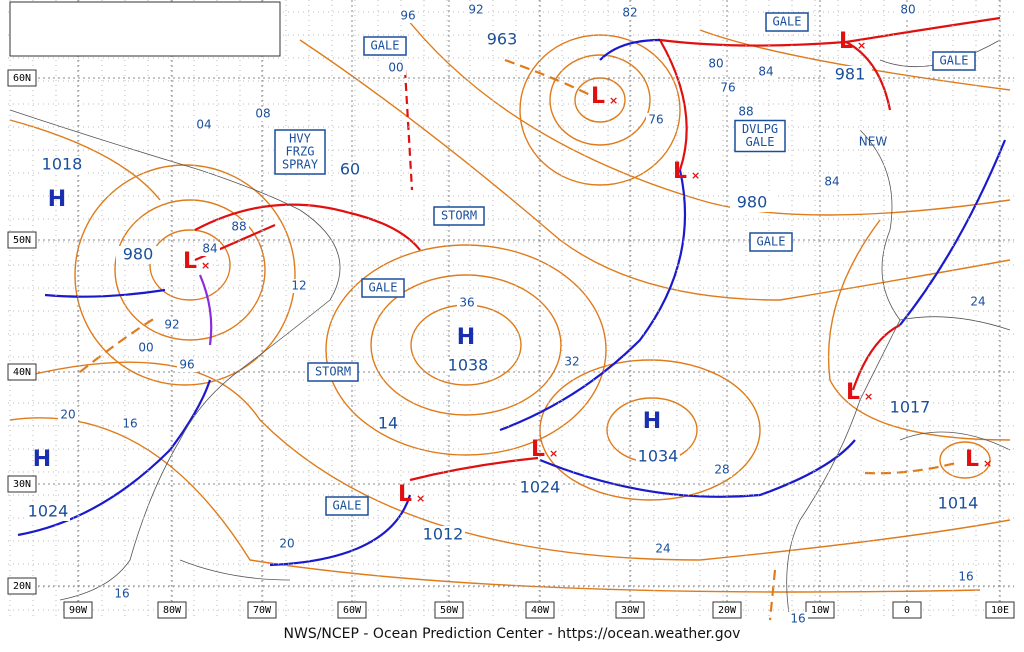  I want to click on center-pressure: 981, so click(850, 74).